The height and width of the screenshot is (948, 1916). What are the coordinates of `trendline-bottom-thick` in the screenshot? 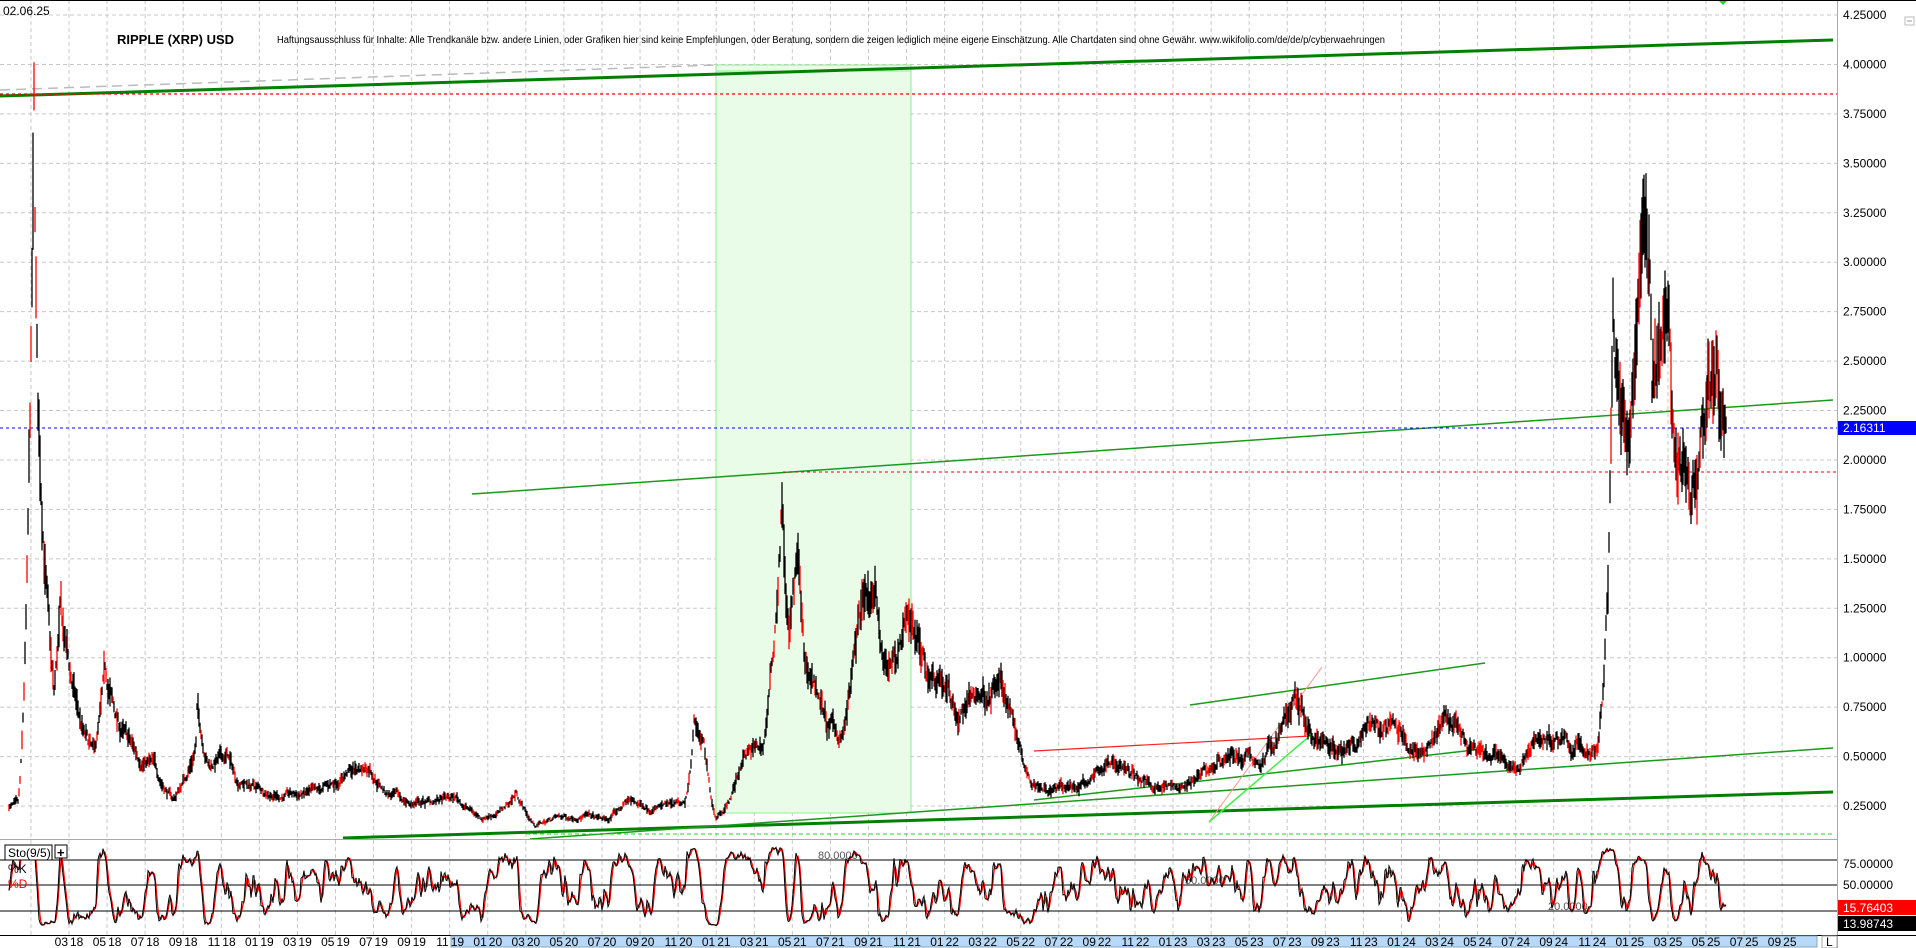 It's located at (1088, 815).